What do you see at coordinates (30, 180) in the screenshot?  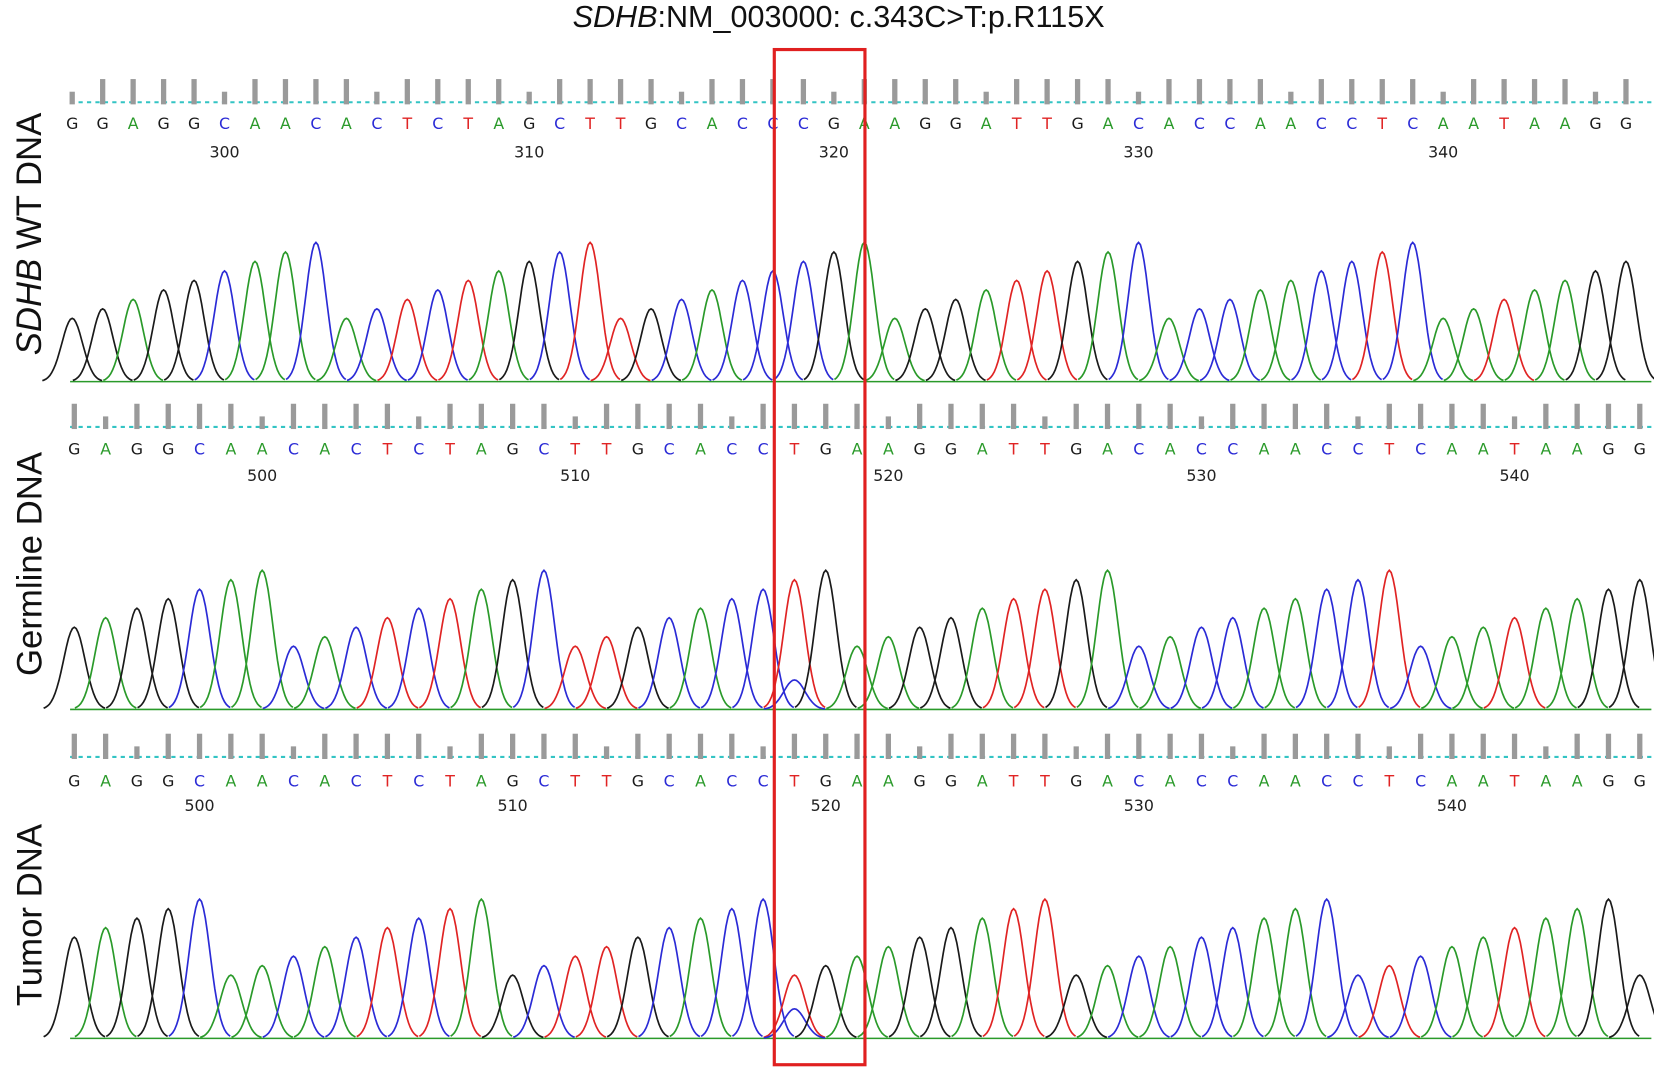 I see `panel-label-text: WT DNA` at bounding box center [30, 180].